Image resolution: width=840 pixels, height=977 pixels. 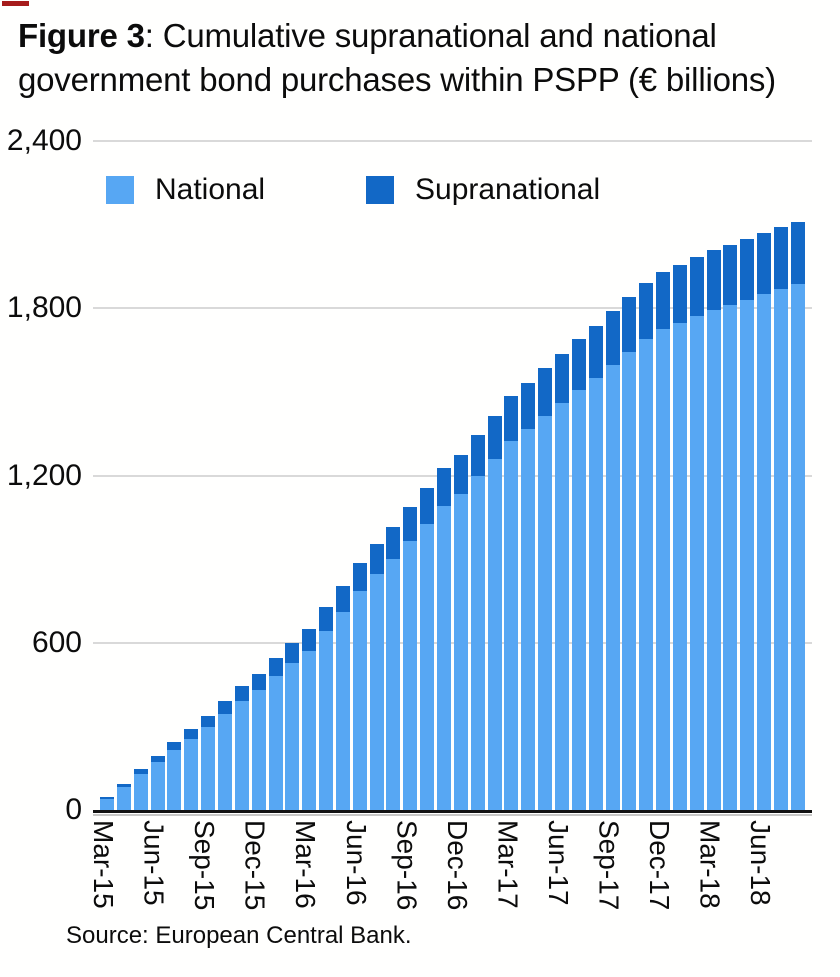 I want to click on y-tick-label-2400: 2,400, so click(x=44, y=140).